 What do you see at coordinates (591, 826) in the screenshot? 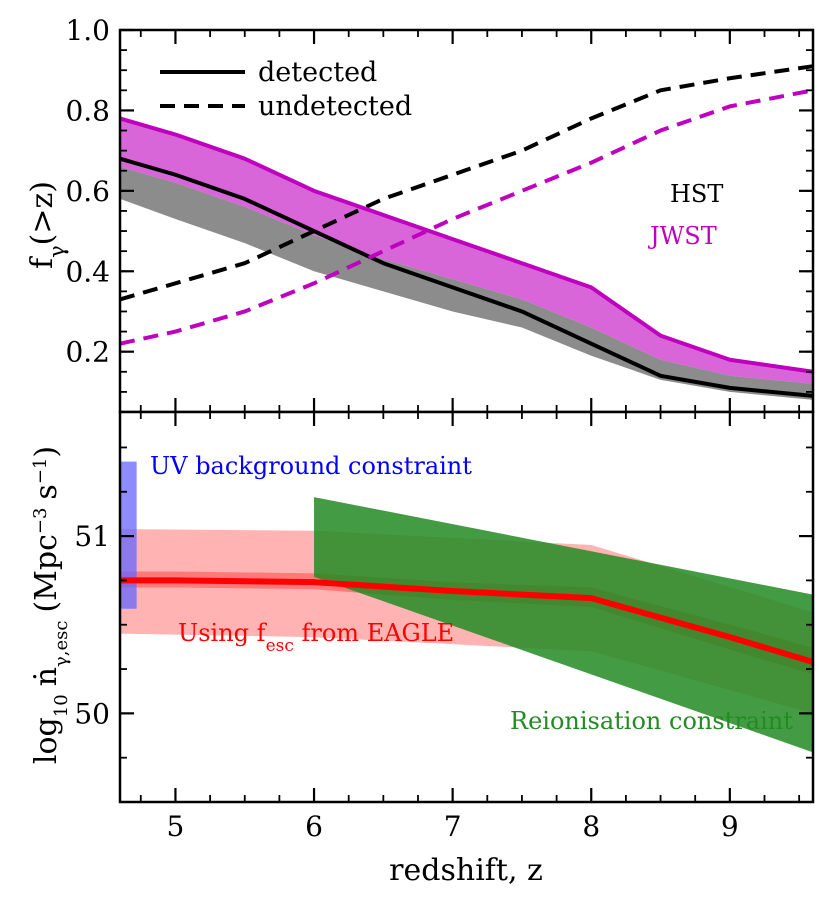
I see `x-tick-label: 8` at bounding box center [591, 826].